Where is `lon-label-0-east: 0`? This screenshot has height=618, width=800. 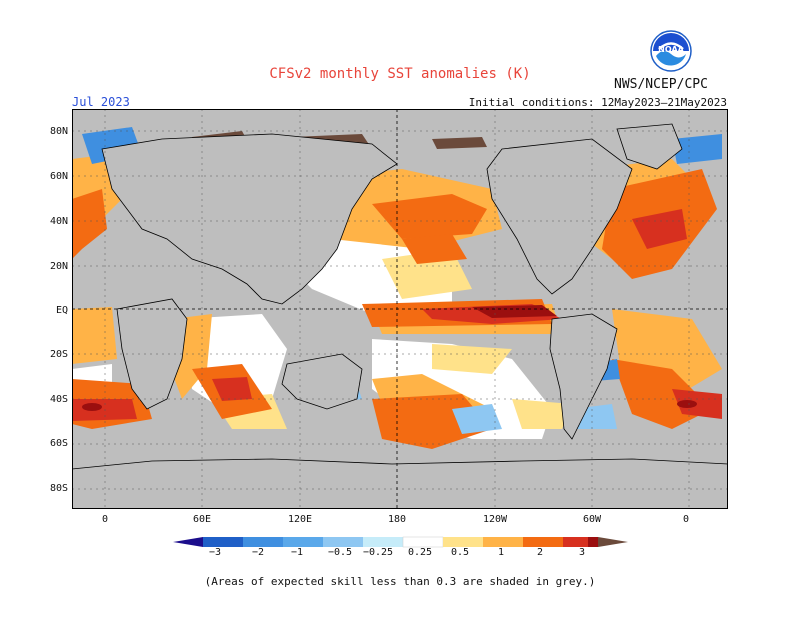 lon-label-0-east: 0 is located at coordinates (686, 519).